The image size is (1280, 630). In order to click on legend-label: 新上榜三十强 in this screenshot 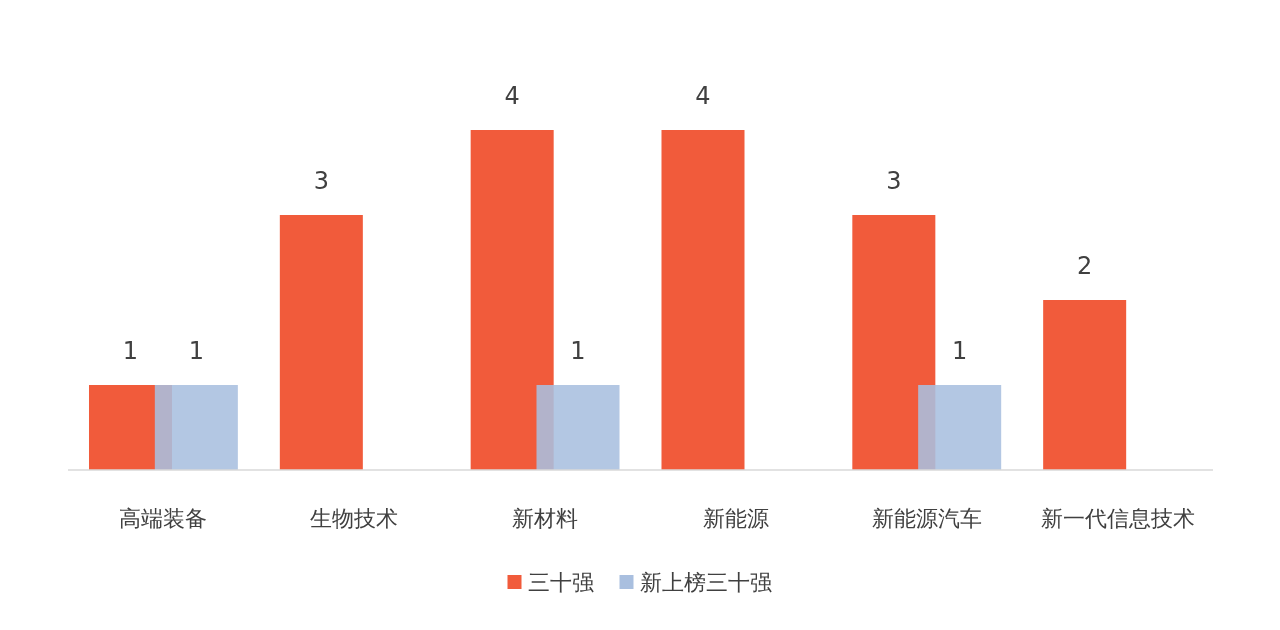, I will do `click(705, 582)`.